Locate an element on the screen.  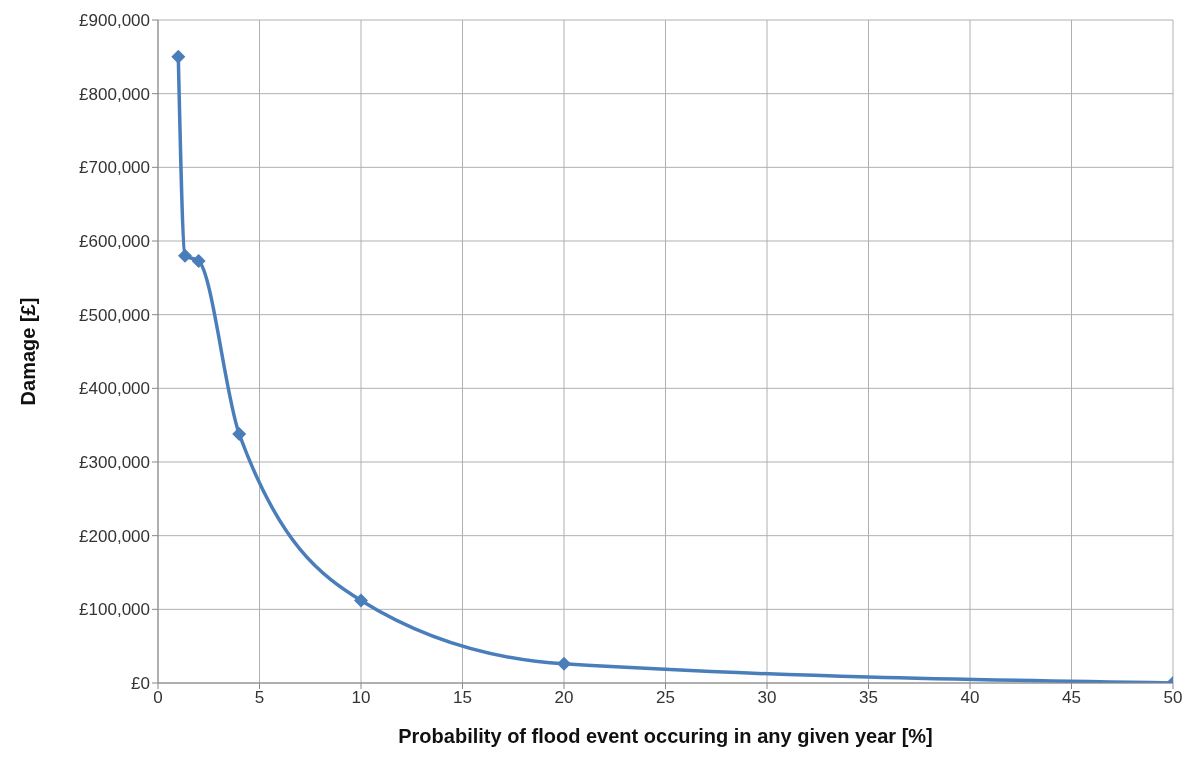
y-tick-label: £600,000 is located at coordinates (114, 242).